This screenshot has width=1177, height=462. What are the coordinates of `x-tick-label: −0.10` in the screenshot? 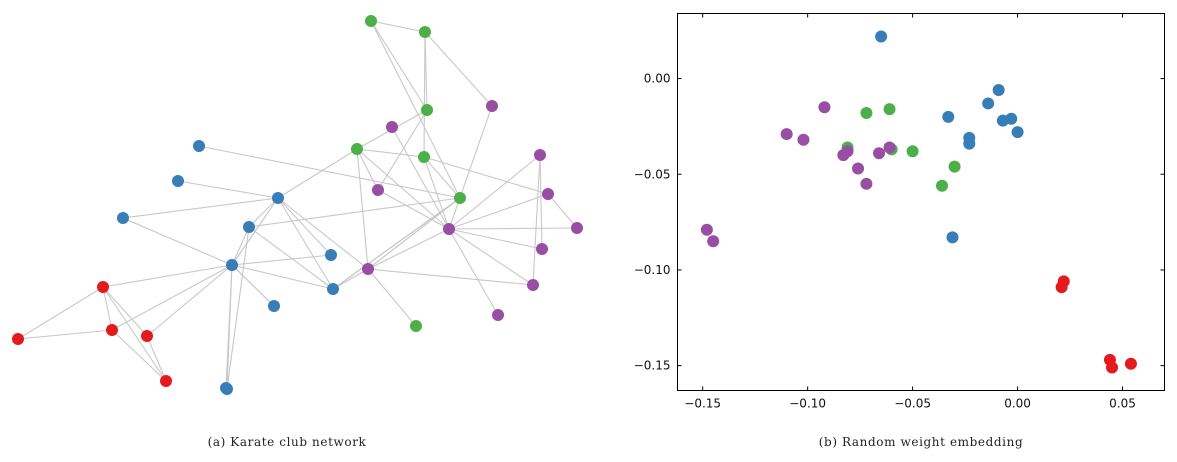 It's located at (807, 404).